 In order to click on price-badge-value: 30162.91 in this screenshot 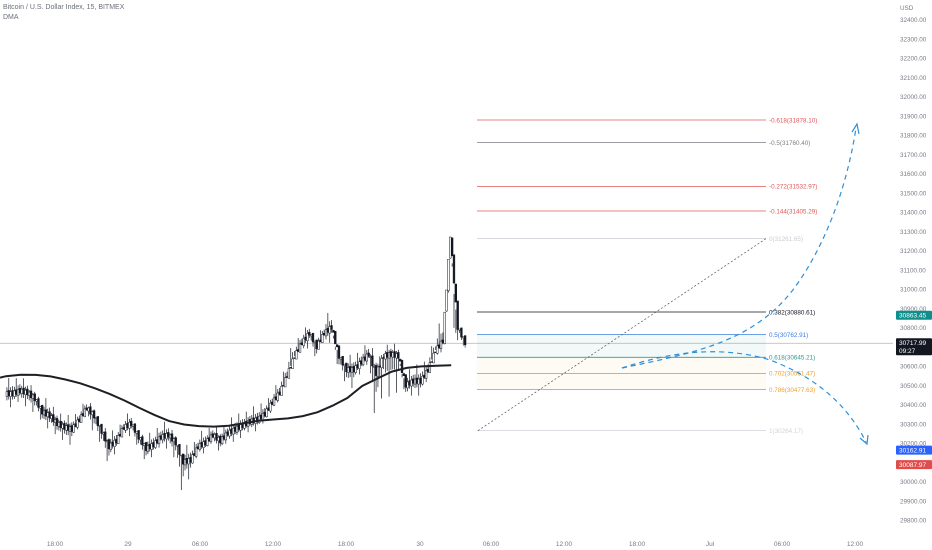, I will do `click(912, 450)`.